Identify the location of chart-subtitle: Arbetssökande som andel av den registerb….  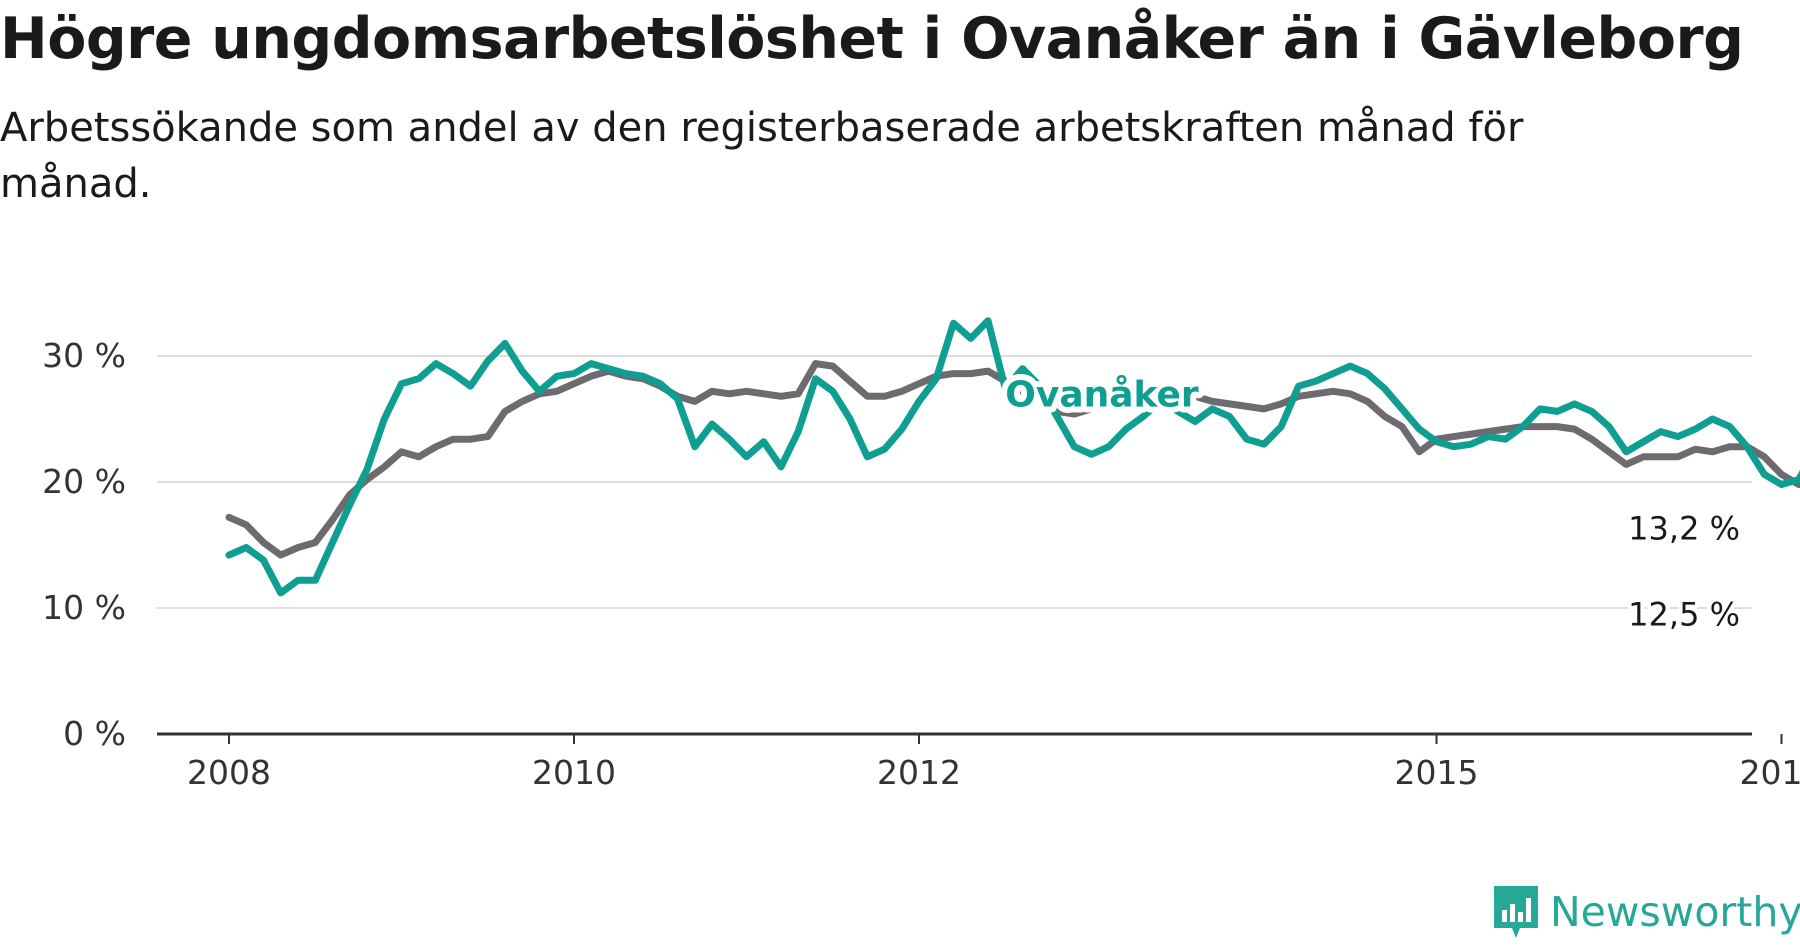
(762, 156).